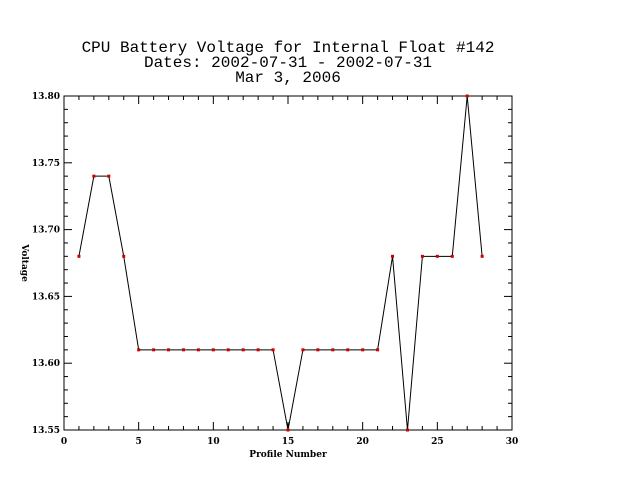 Image resolution: width=640 pixels, height=480 pixels. What do you see at coordinates (512, 442) in the screenshot?
I see `x-tick-label: 30` at bounding box center [512, 442].